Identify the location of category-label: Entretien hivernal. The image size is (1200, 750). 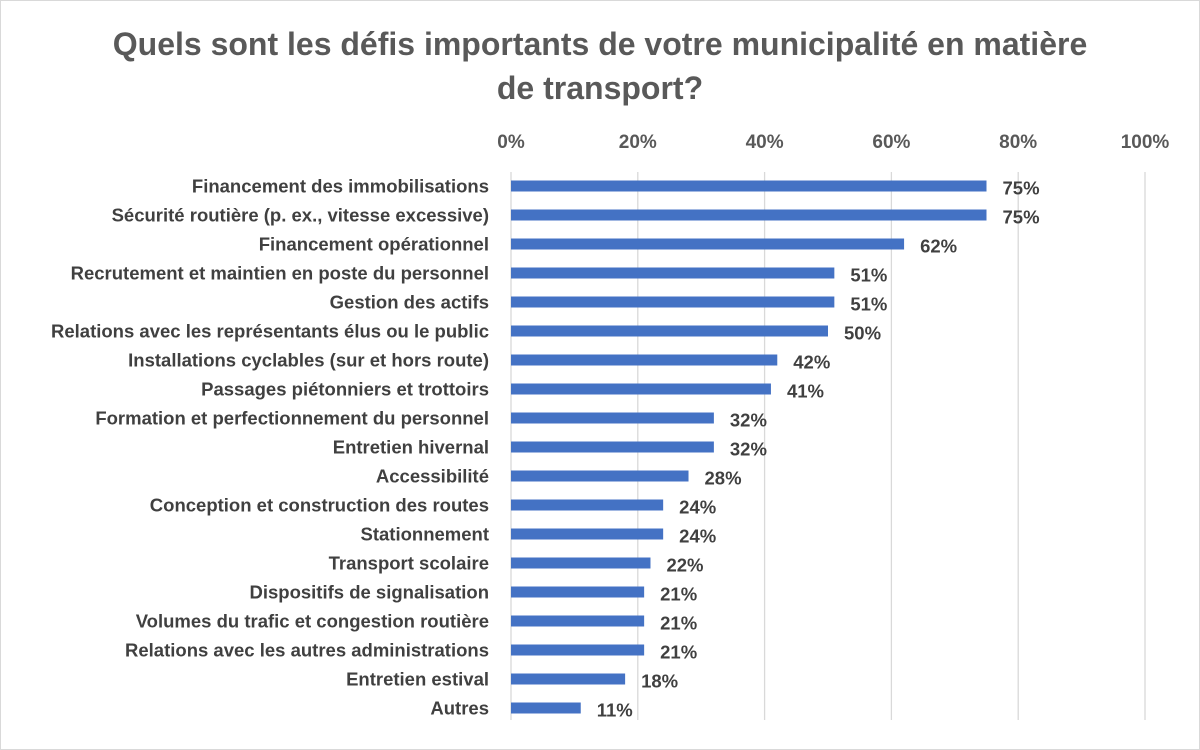
(411, 447).